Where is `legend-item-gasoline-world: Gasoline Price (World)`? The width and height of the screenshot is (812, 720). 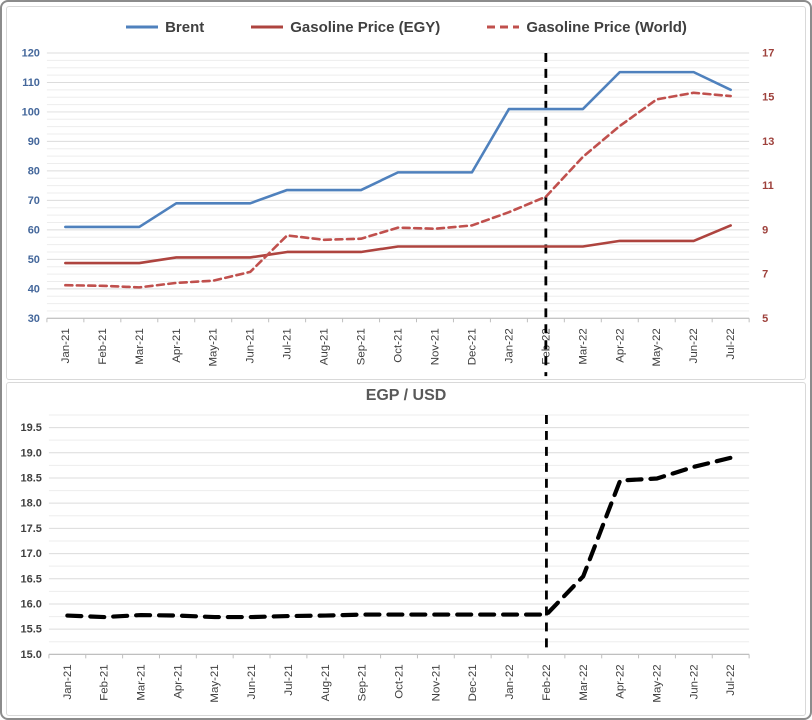
legend-item-gasoline-world: Gasoline Price (World) is located at coordinates (586, 27).